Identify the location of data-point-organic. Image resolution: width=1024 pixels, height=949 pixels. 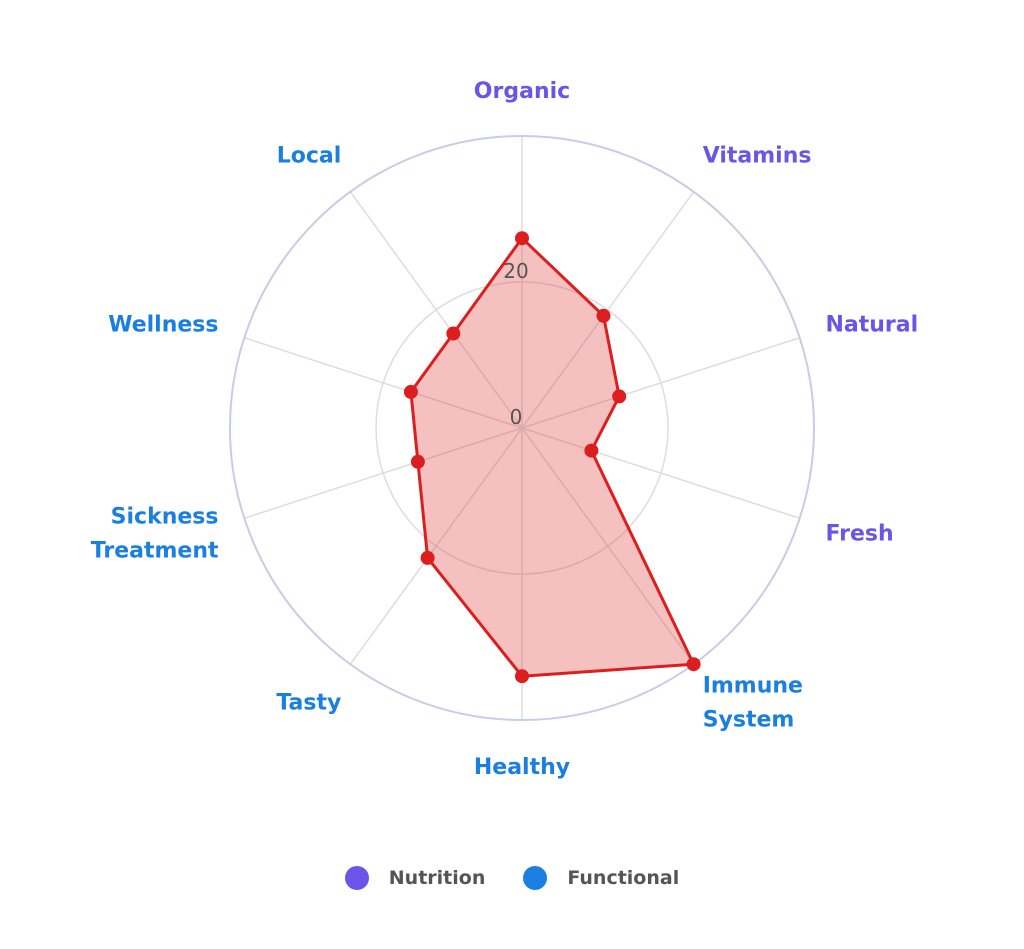
(522, 238).